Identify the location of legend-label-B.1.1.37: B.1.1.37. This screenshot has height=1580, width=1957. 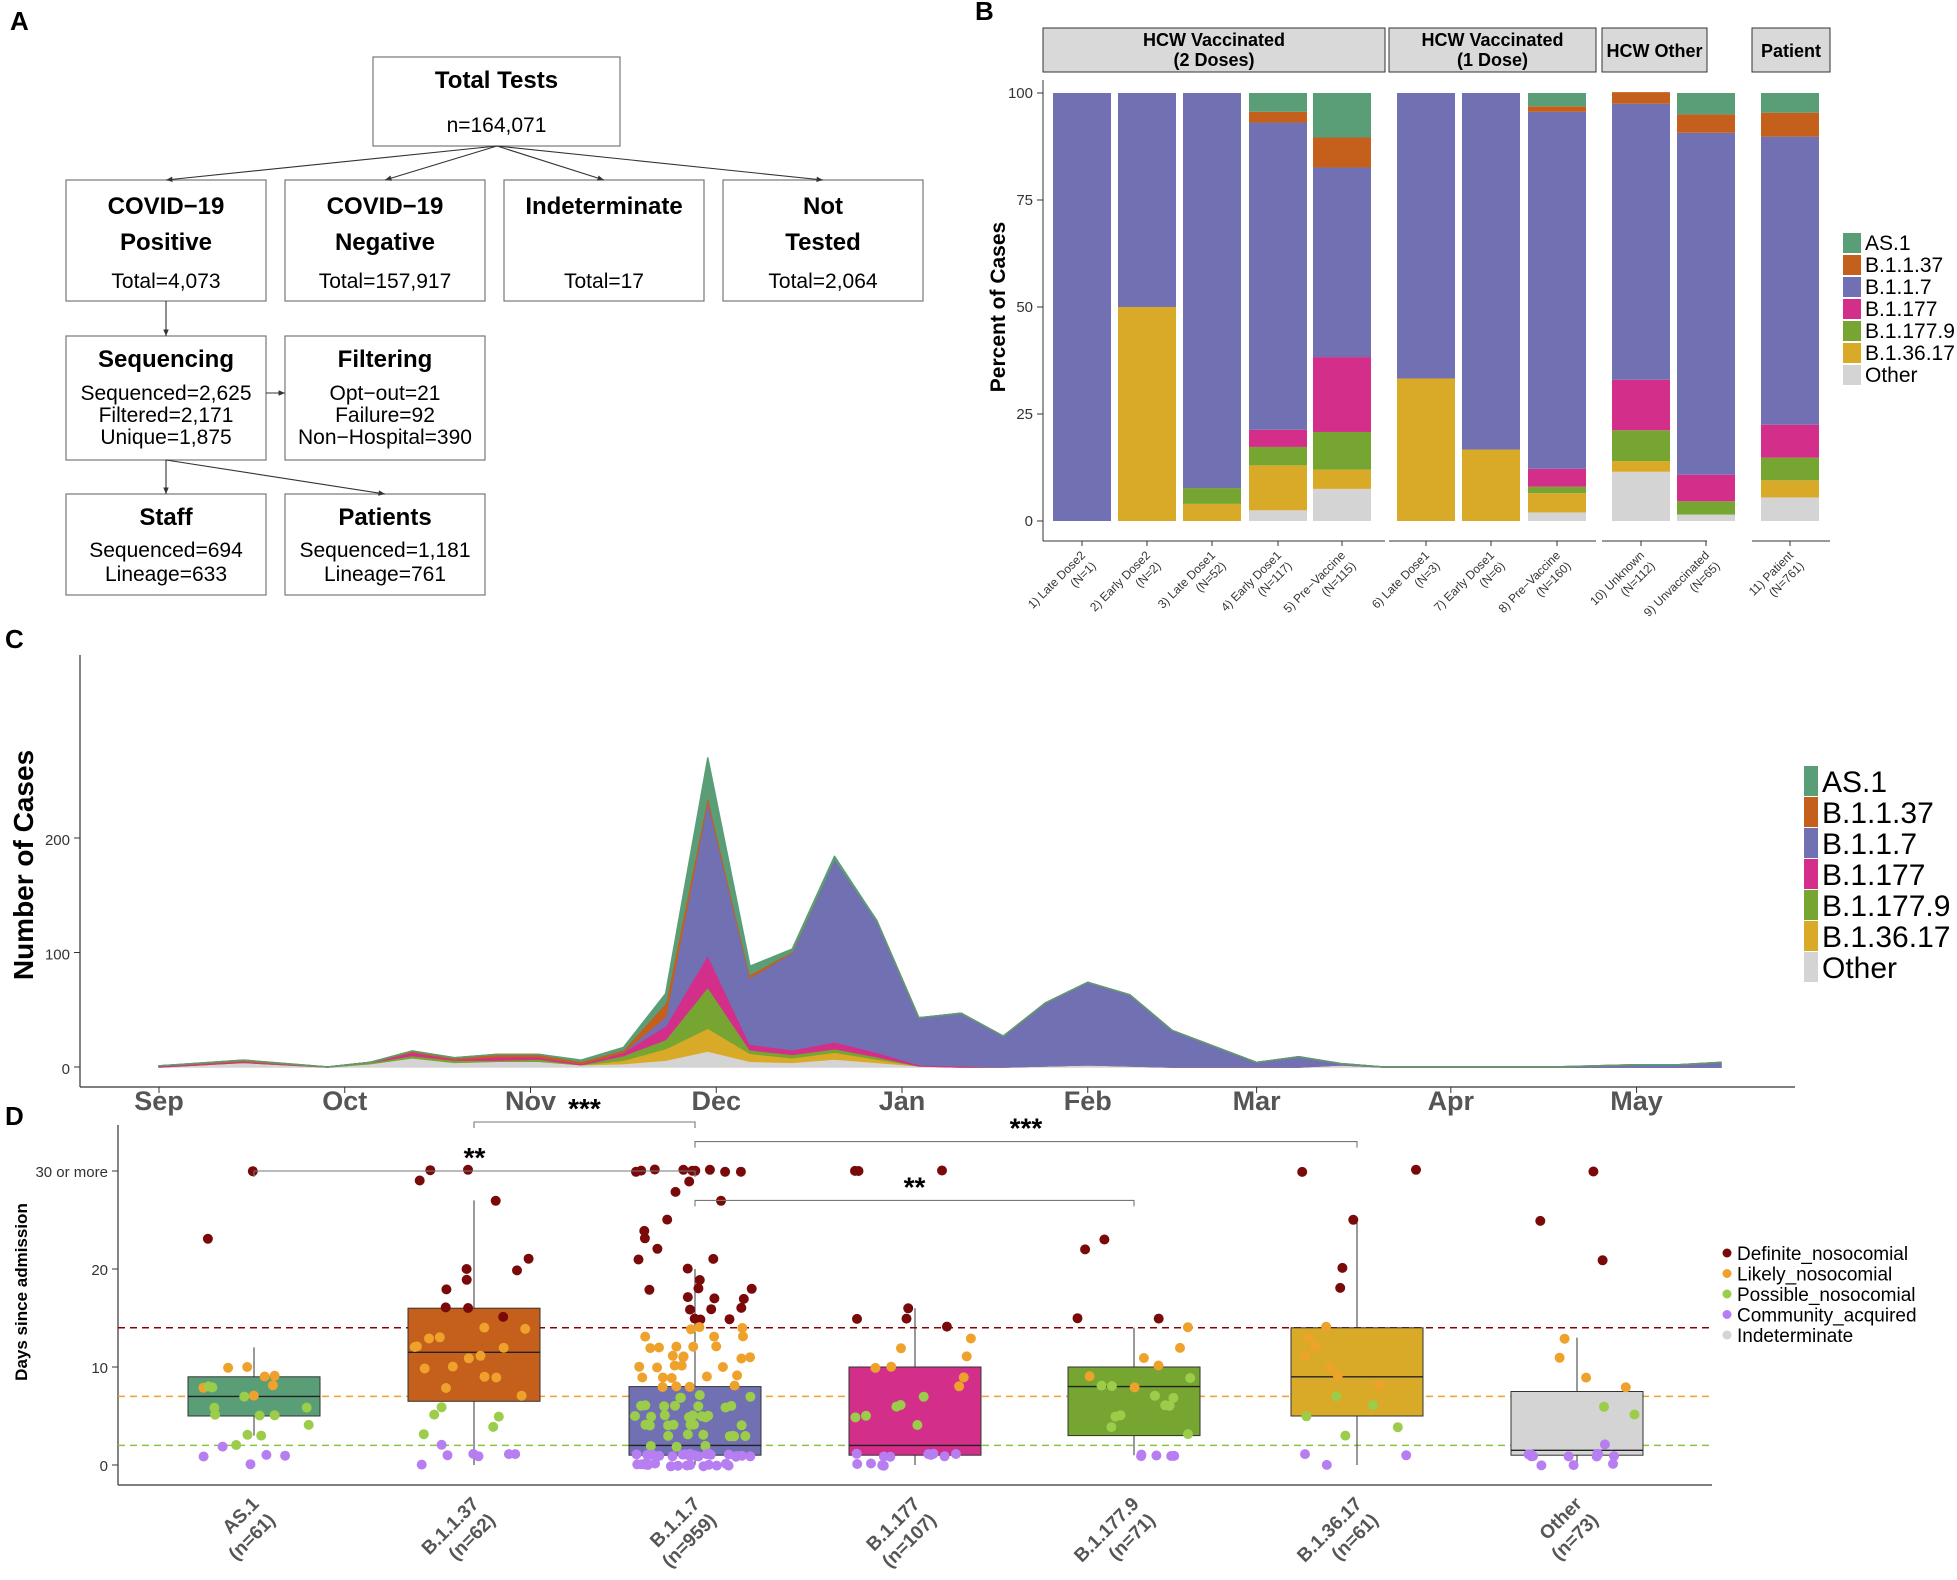
(1878, 813).